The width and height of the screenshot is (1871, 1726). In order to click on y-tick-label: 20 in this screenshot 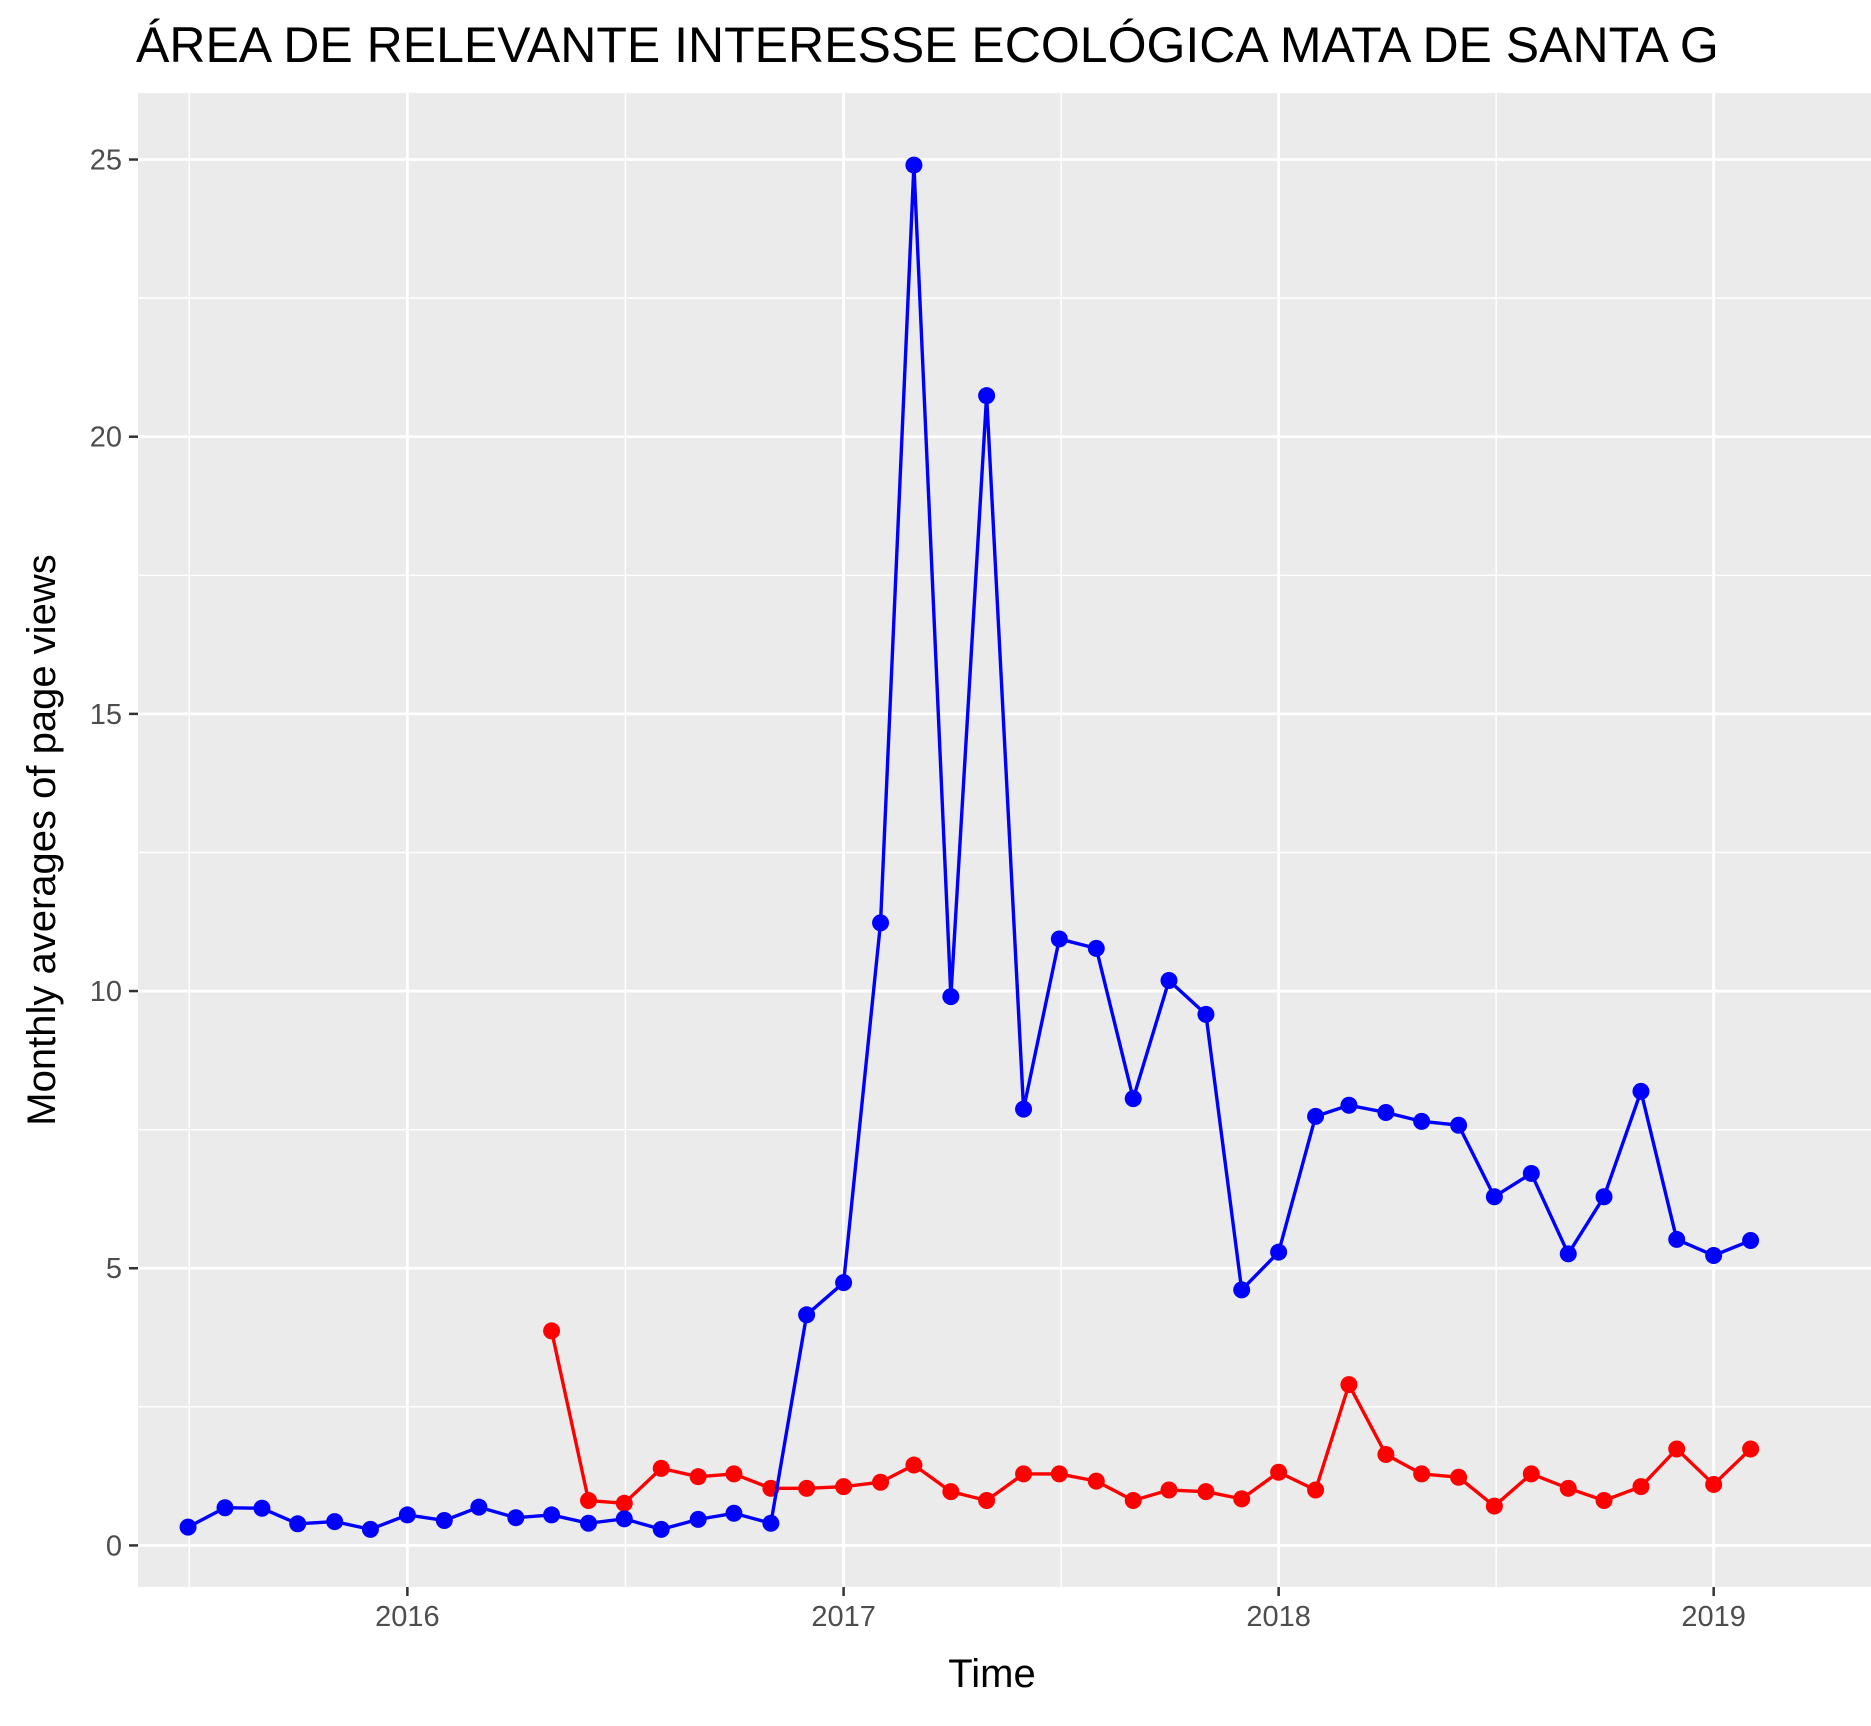, I will do `click(106, 438)`.